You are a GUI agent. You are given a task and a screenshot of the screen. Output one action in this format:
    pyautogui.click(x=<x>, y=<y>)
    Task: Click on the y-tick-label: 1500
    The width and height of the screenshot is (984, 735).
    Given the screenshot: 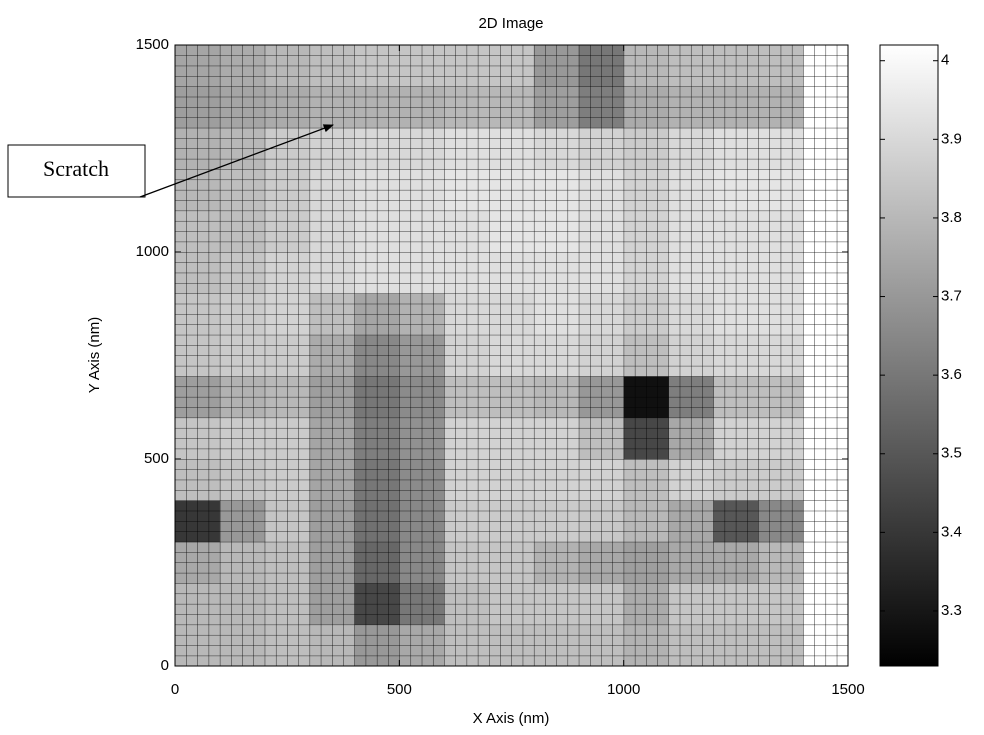 What is the action you would take?
    pyautogui.click(x=152, y=44)
    